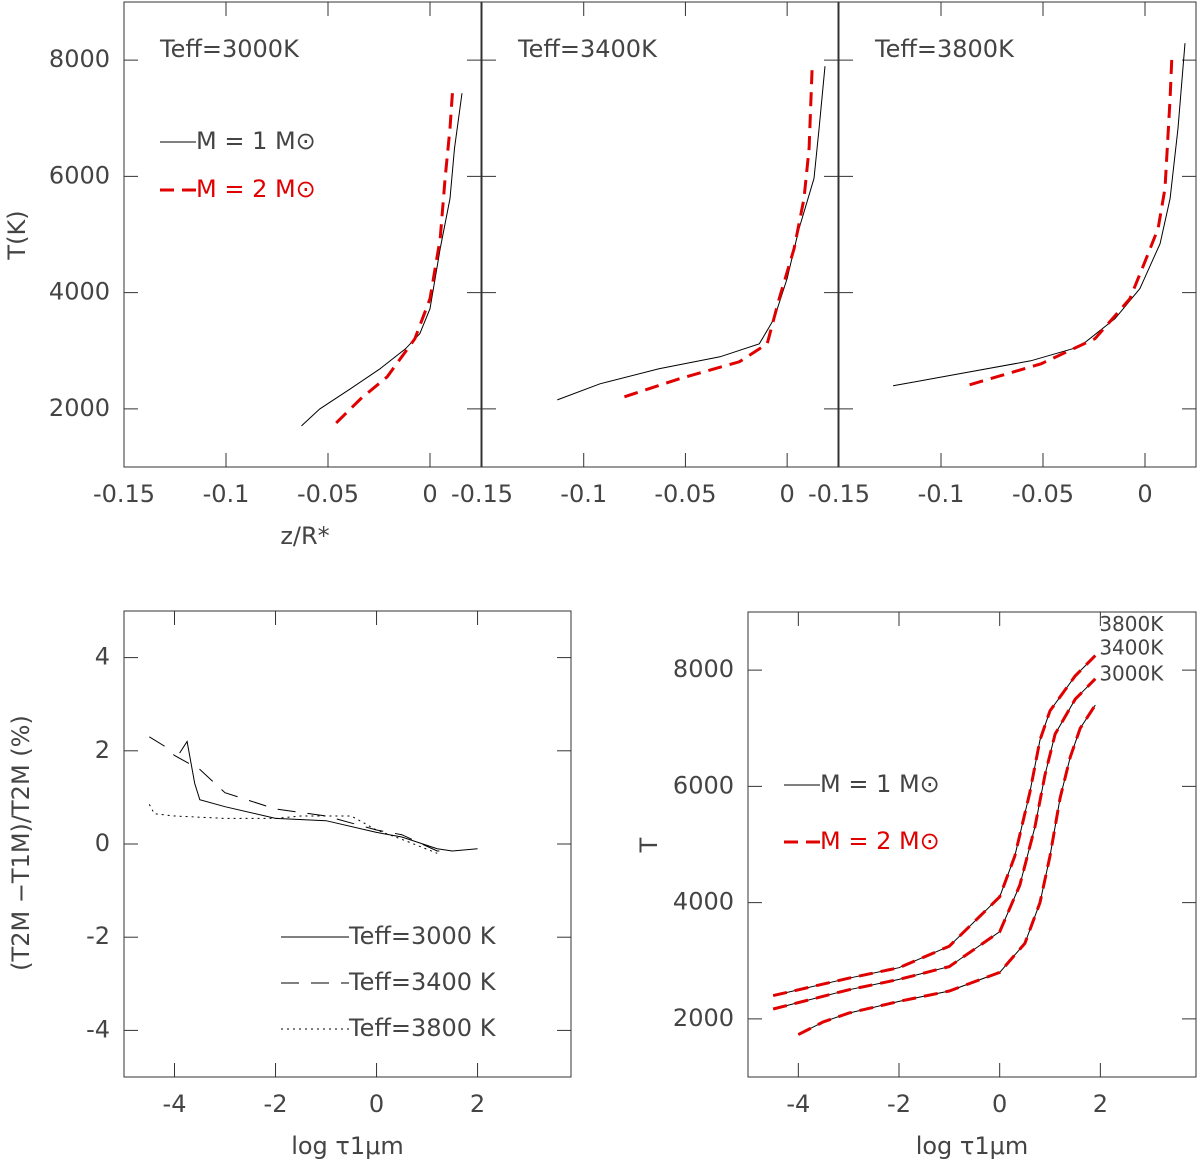 The height and width of the screenshot is (1172, 1200). I want to click on legend-label: Teff=3800 K, so click(422, 1028).